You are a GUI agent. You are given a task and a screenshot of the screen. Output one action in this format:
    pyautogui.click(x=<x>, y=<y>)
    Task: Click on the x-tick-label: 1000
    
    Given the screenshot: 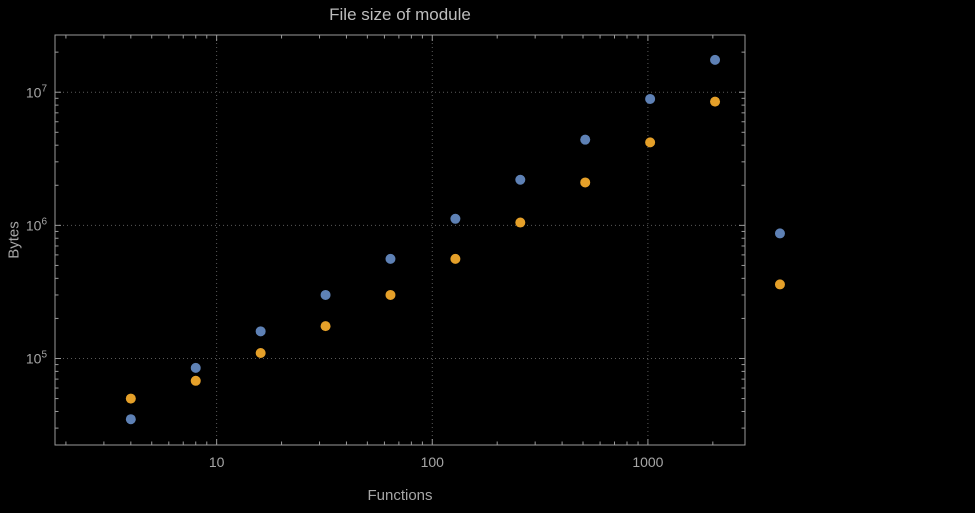 What is the action you would take?
    pyautogui.click(x=648, y=462)
    